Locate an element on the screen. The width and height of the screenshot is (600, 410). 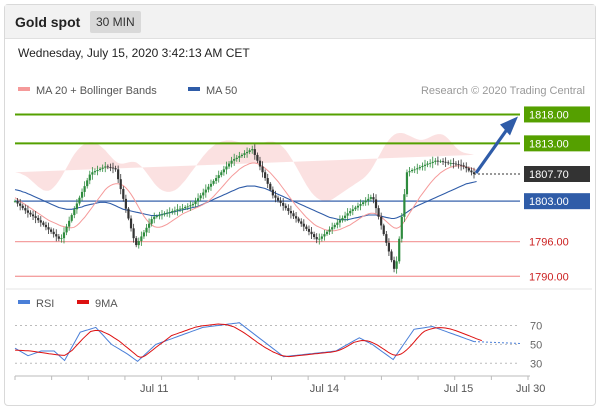
last-price-label: 1807.70 is located at coordinates (549, 175).